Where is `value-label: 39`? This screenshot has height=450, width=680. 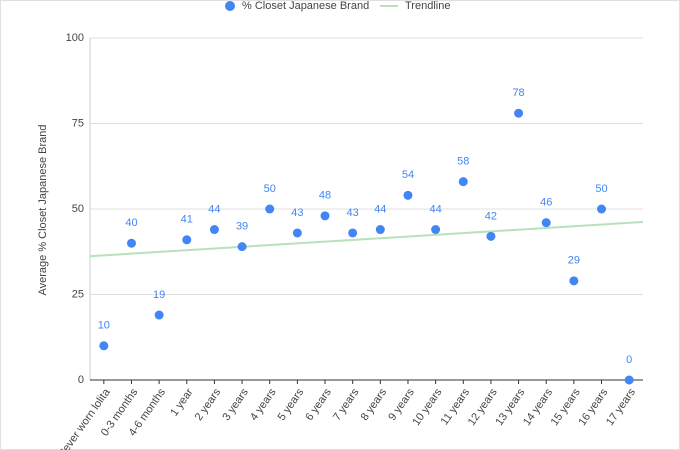 value-label: 39 is located at coordinates (242, 227).